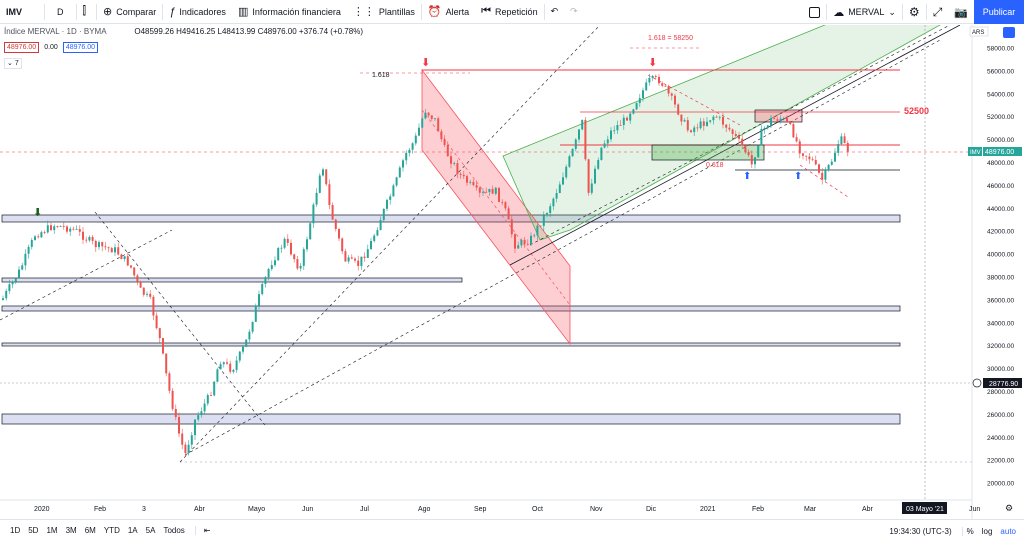 This screenshot has width=1024, height=541. What do you see at coordinates (197, 12) in the screenshot?
I see `indicators-button: ƒ Indicadores` at bounding box center [197, 12].